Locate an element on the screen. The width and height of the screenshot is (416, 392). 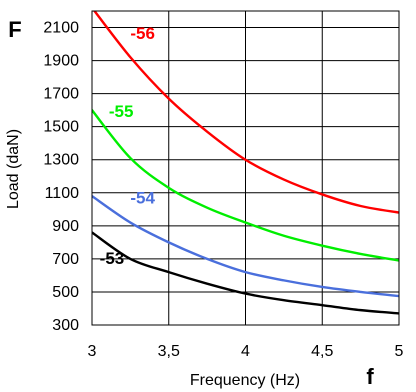
x-tick-label-4-5: 4,5 is located at coordinates (322, 351).